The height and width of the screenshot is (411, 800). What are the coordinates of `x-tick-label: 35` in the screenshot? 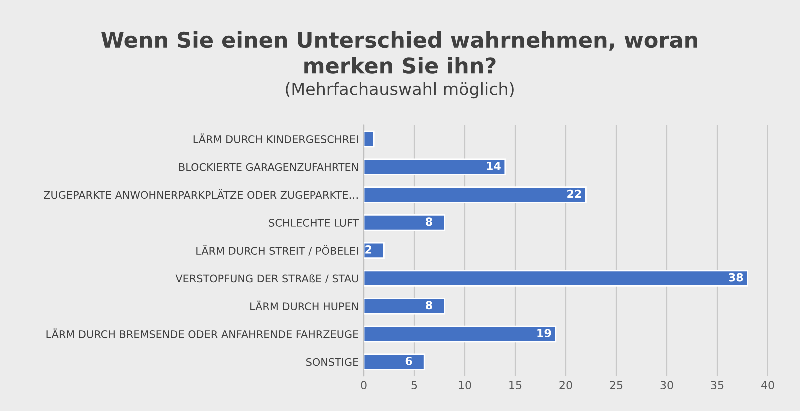 It's located at (717, 385).